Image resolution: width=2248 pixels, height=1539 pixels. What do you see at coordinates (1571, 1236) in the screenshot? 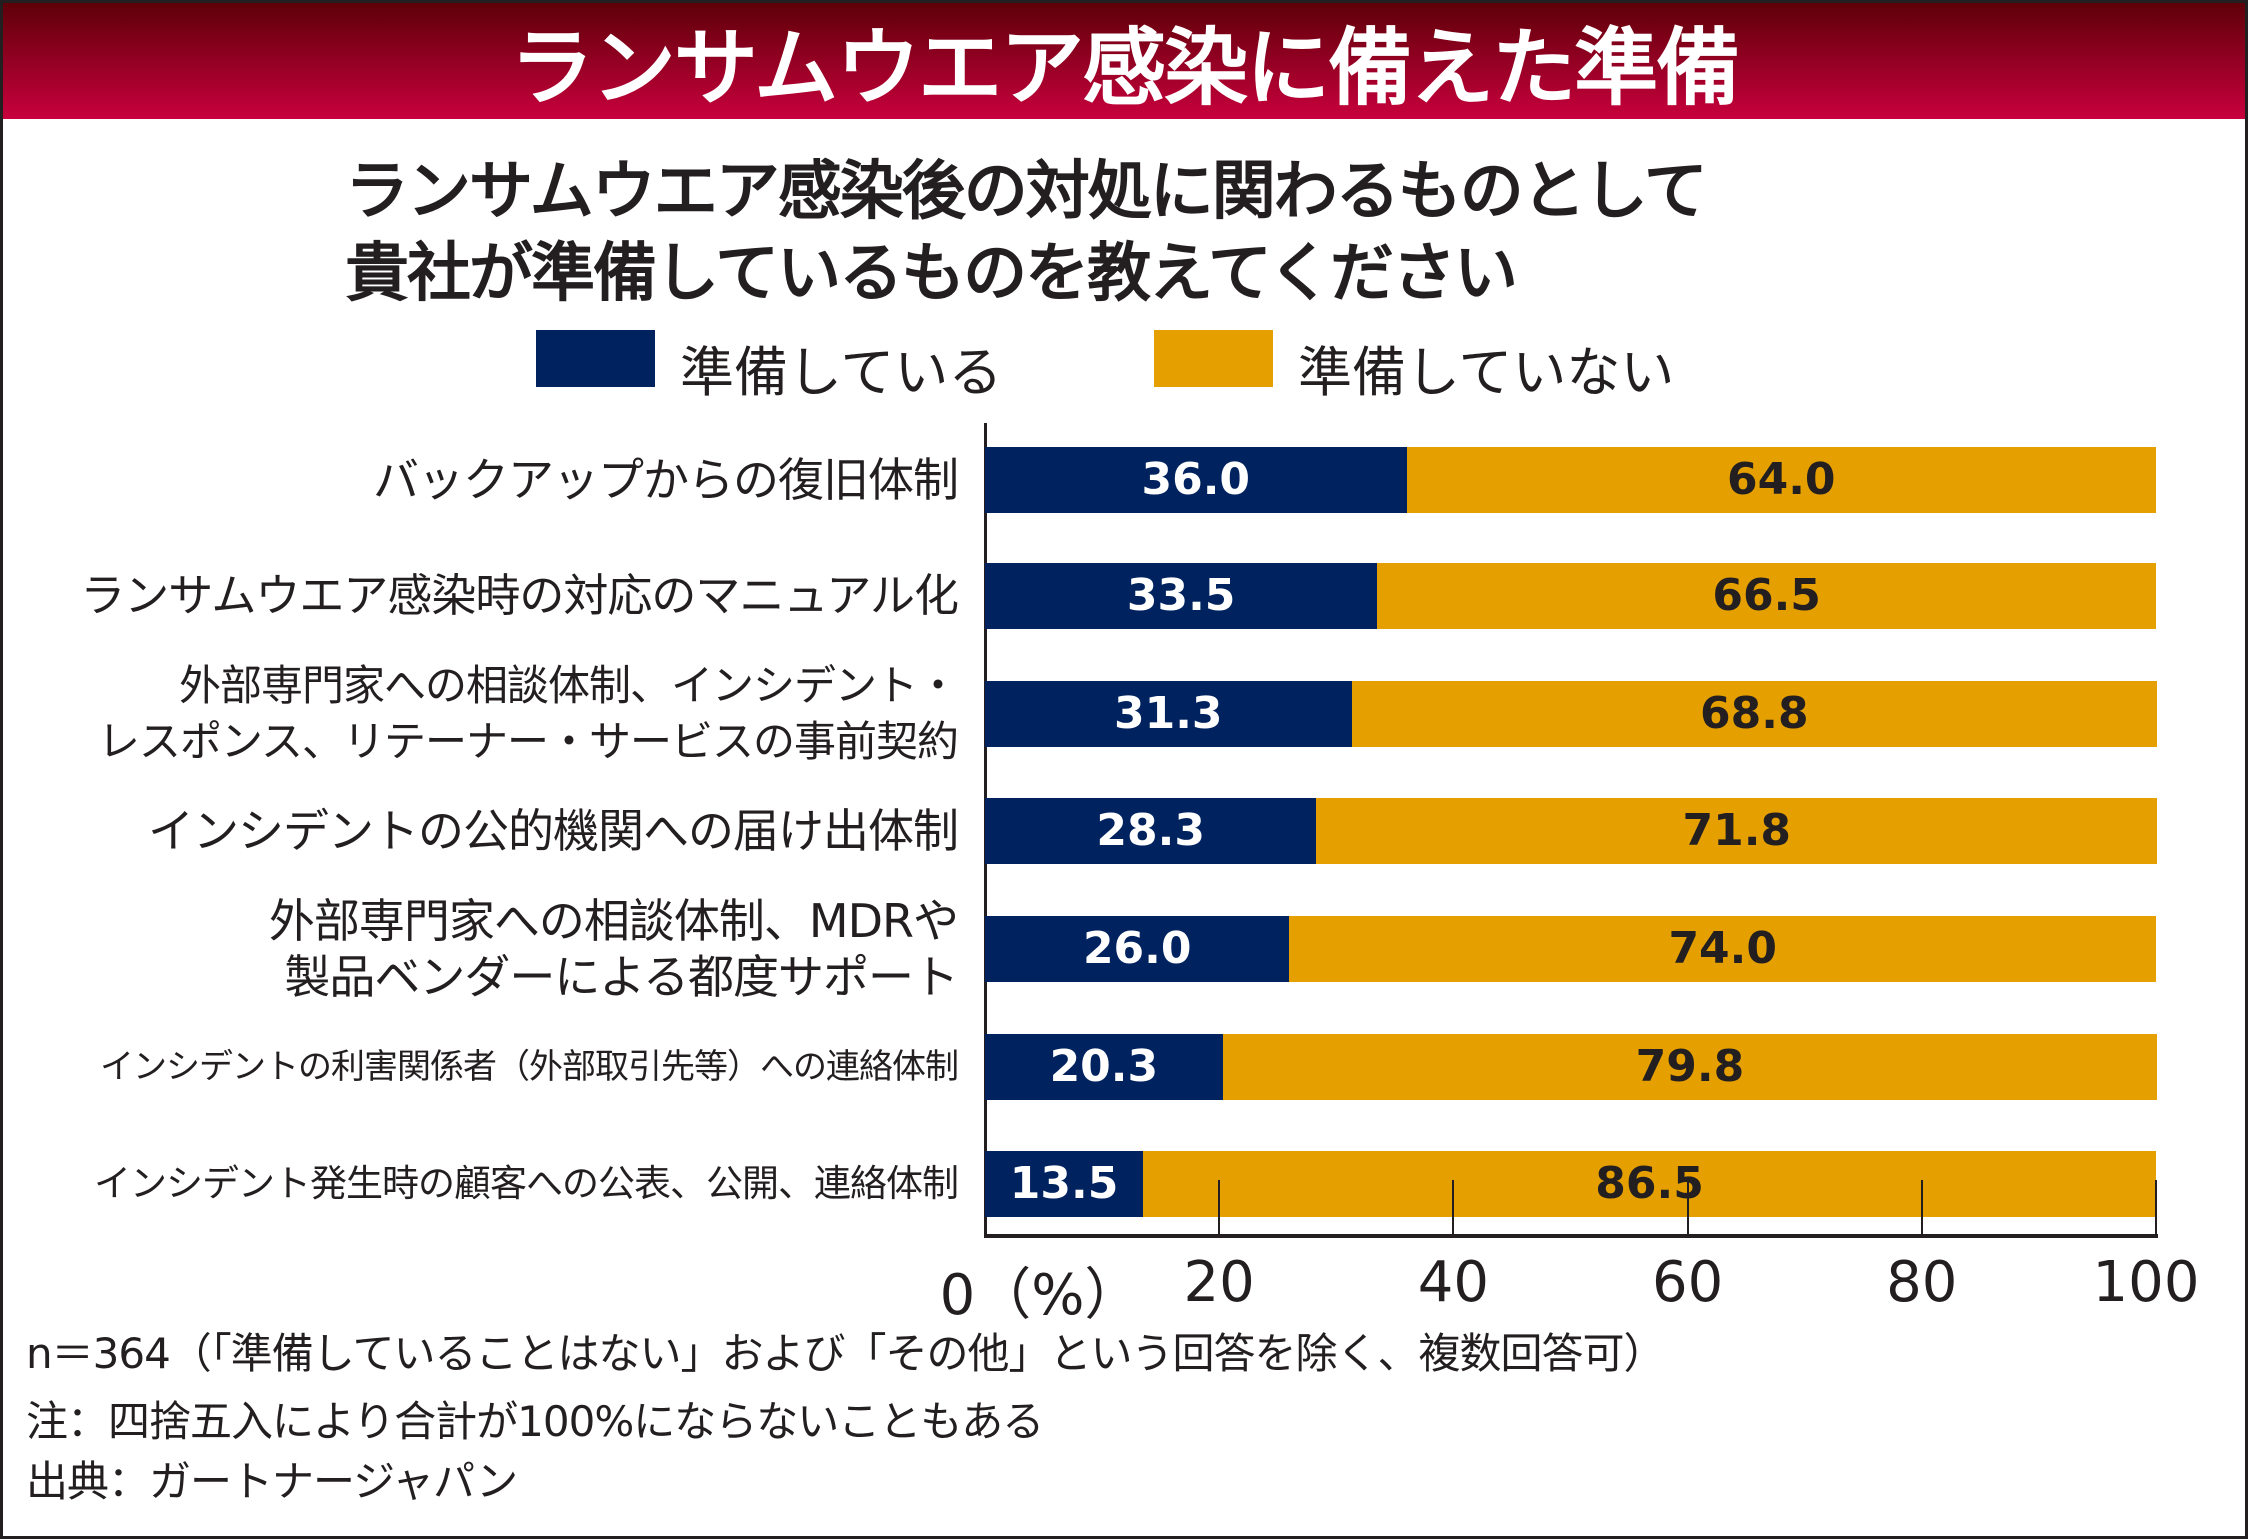
I see `x-axis-line` at bounding box center [1571, 1236].